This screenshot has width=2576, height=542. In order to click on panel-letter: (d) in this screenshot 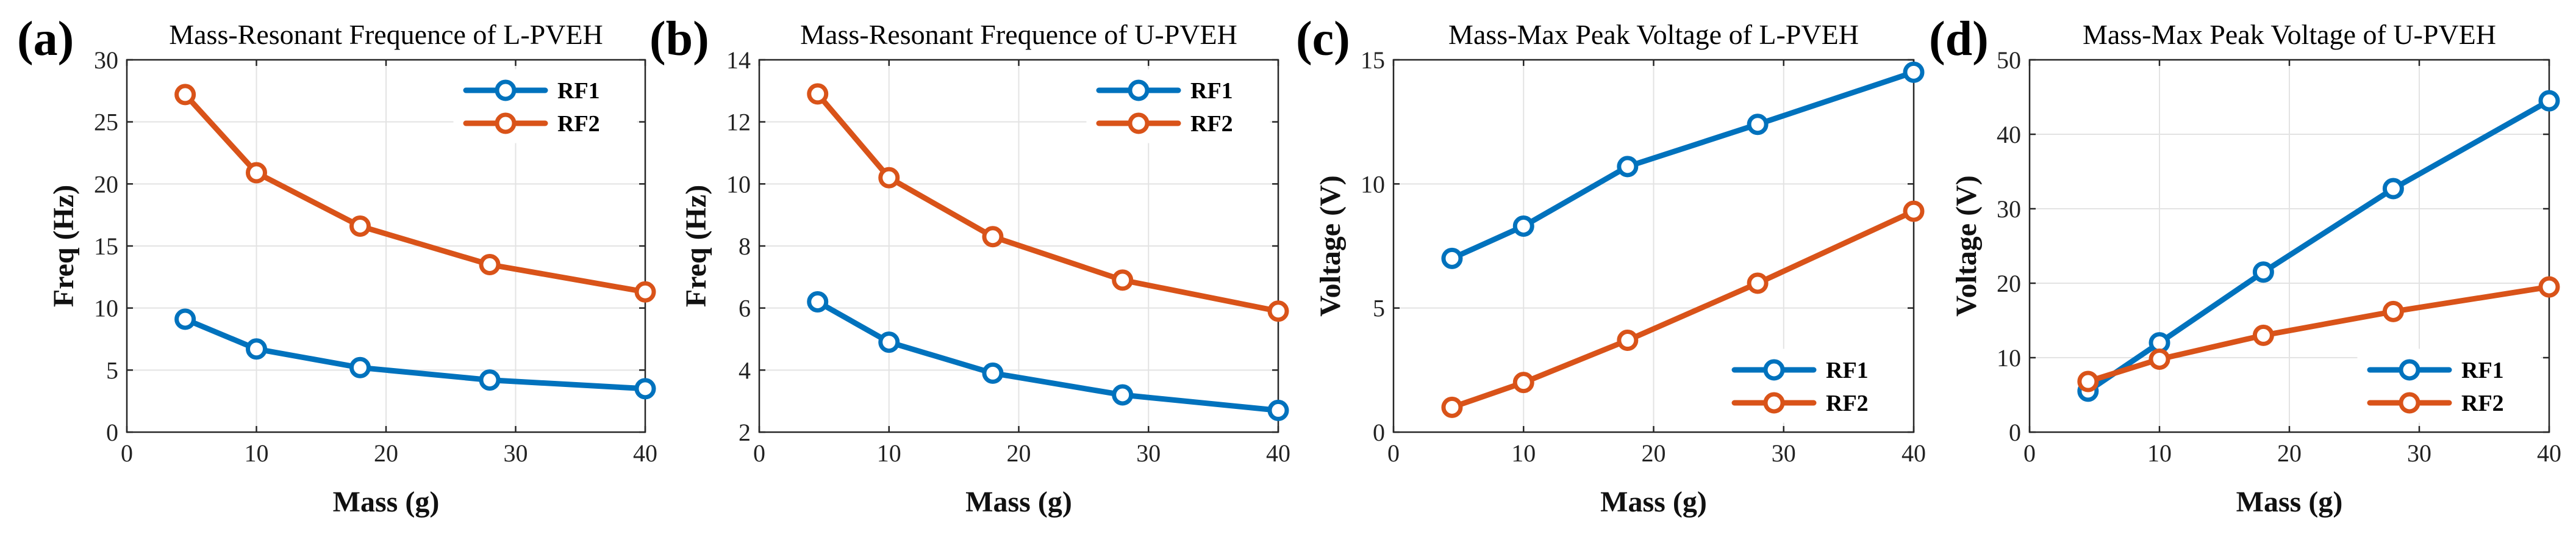, I will do `click(1959, 39)`.